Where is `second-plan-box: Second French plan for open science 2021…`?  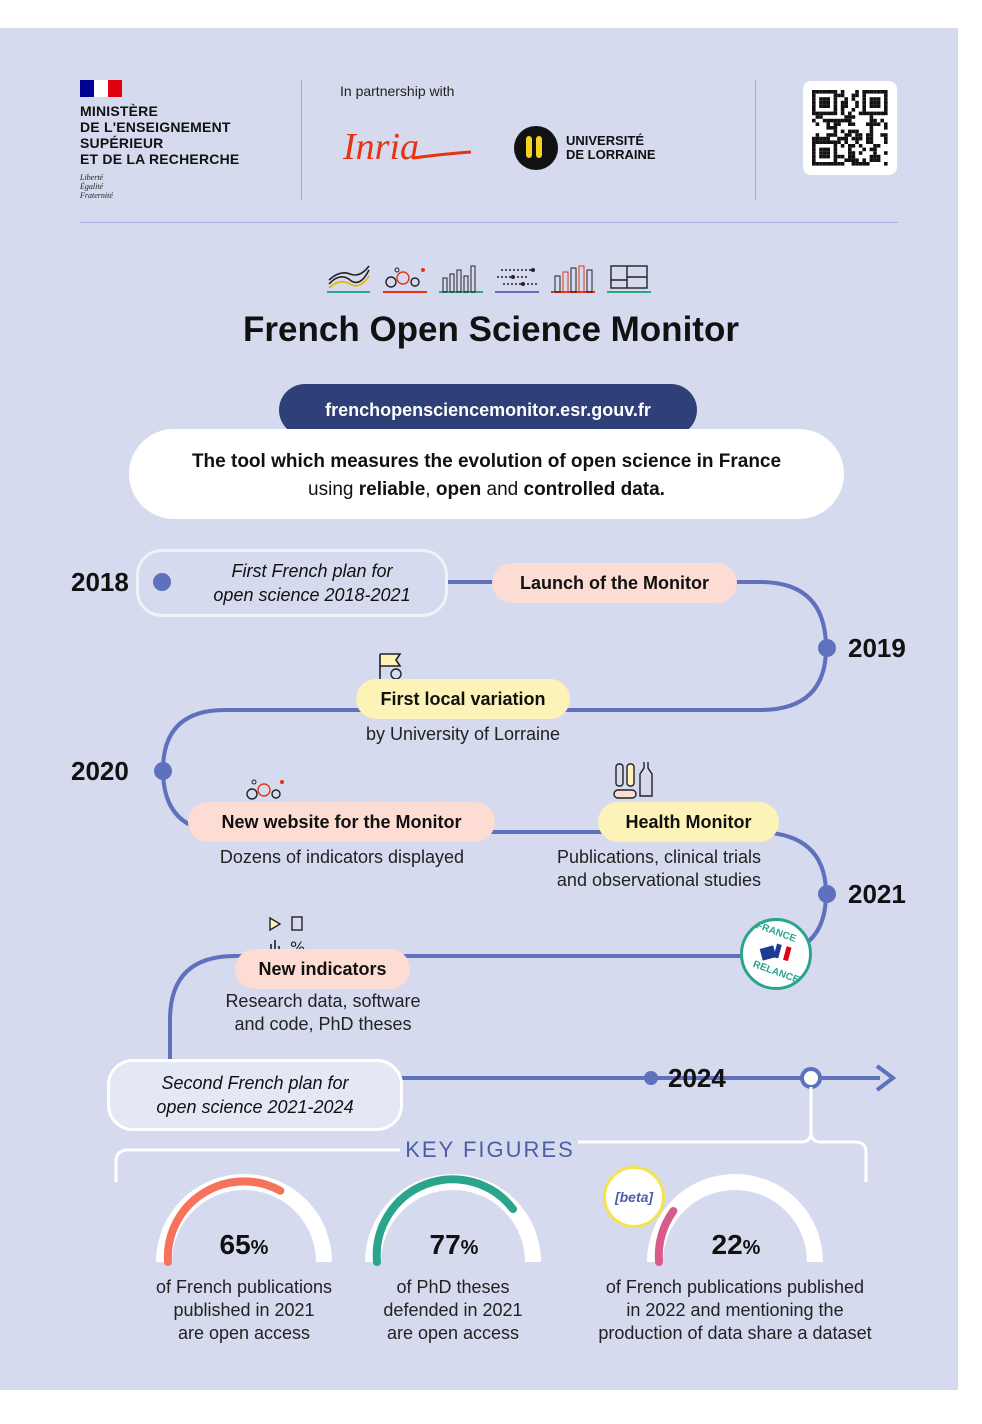
second-plan-box: Second French plan for open science 2021… is located at coordinates (255, 1095).